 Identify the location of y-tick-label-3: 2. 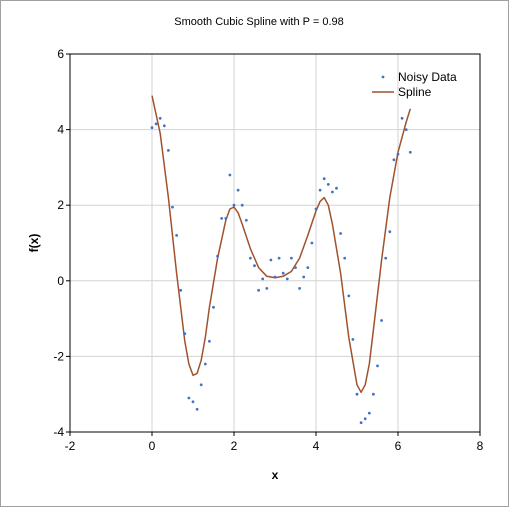
(60, 205).